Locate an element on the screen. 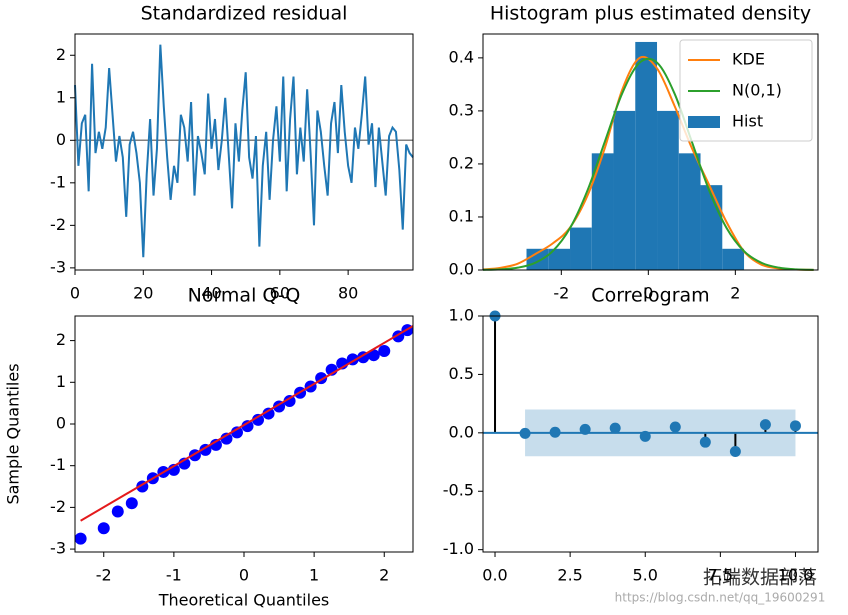  residual-line is located at coordinates (244, 151).